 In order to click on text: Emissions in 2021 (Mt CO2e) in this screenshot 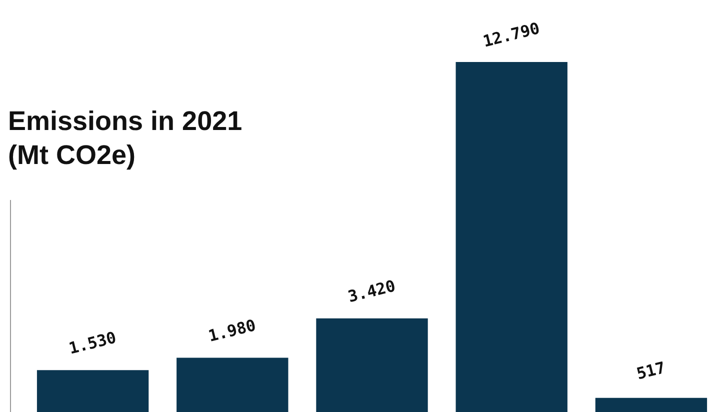, I will do `click(125, 138)`.